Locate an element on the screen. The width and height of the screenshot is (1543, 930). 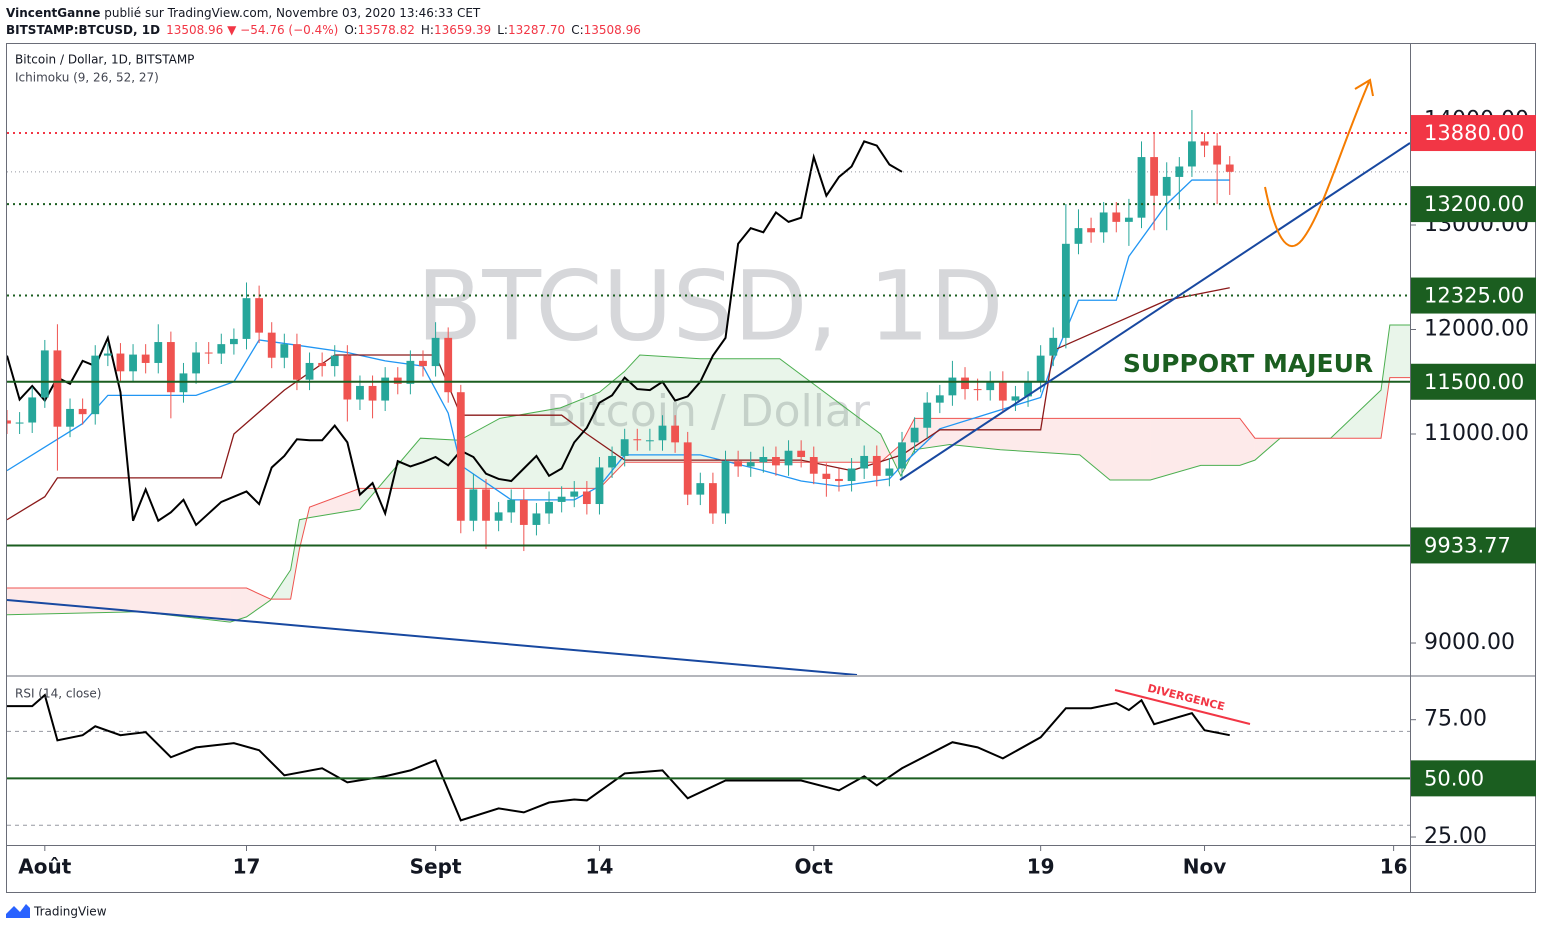
y-tick-label: 11000.00 is located at coordinates (1476, 433).